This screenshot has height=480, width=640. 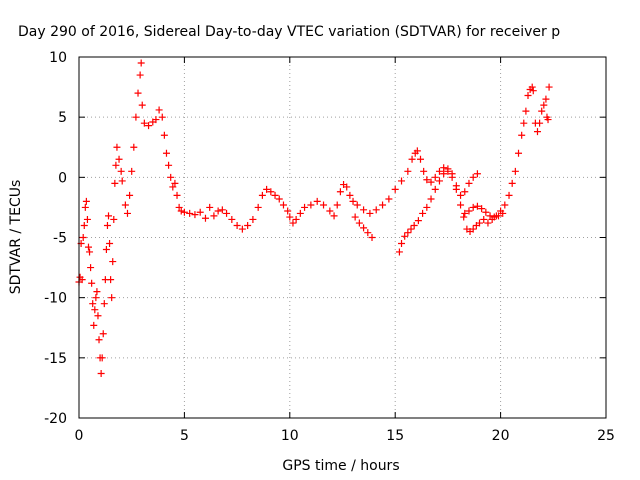 What do you see at coordinates (79, 436) in the screenshot?
I see `x-tick-label: 0` at bounding box center [79, 436].